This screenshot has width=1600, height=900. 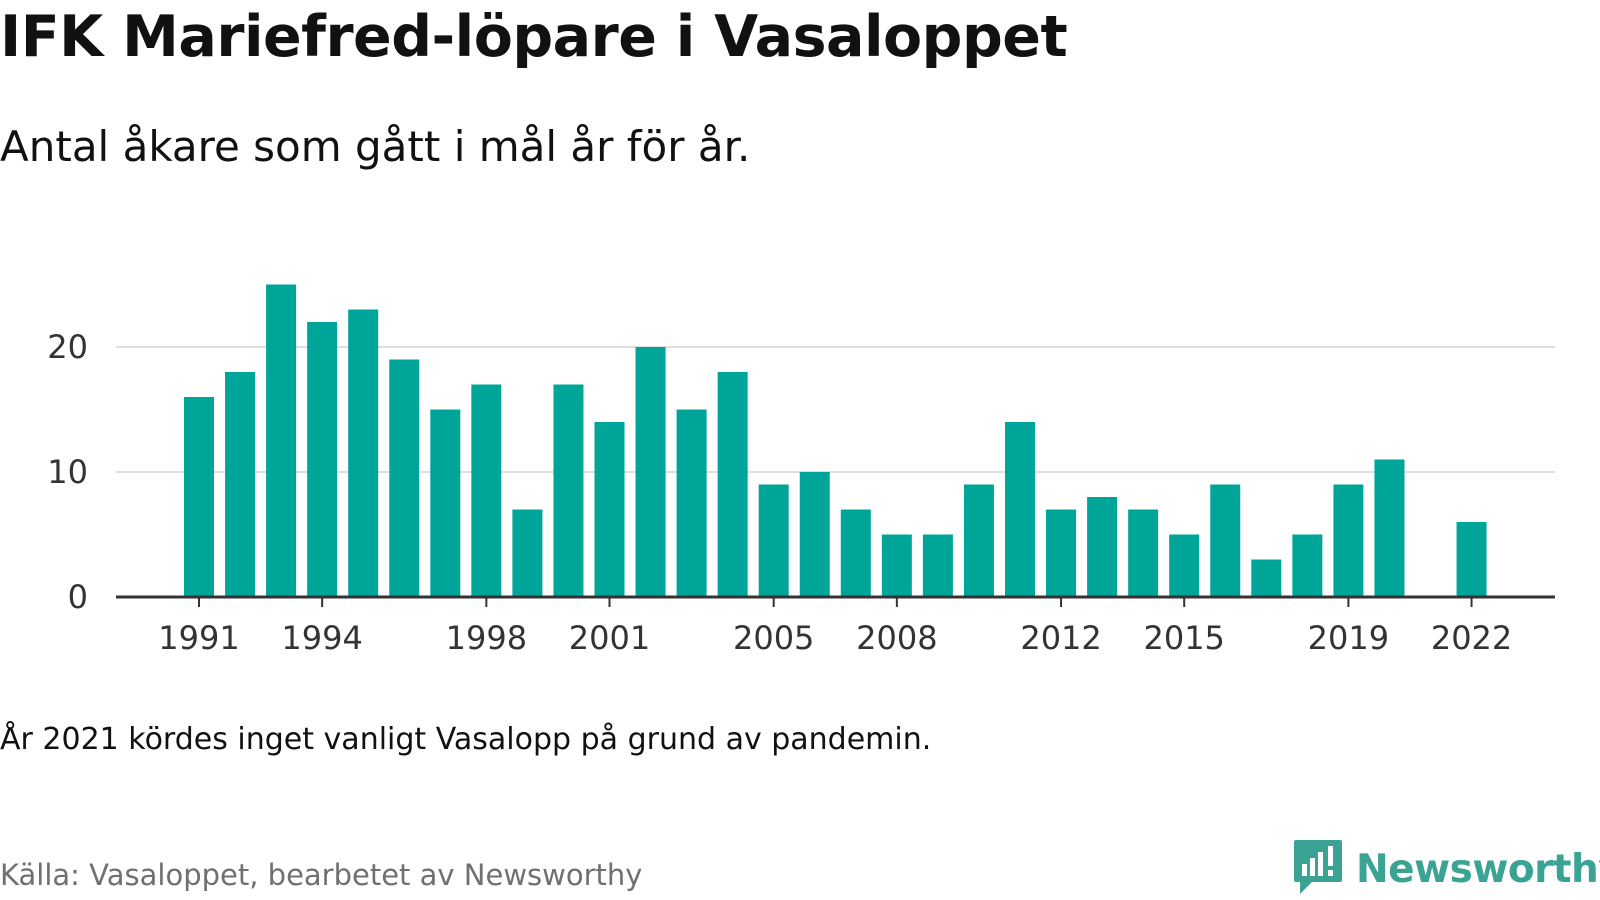 I want to click on x-tick-label: 2022, so click(x=1471, y=638).